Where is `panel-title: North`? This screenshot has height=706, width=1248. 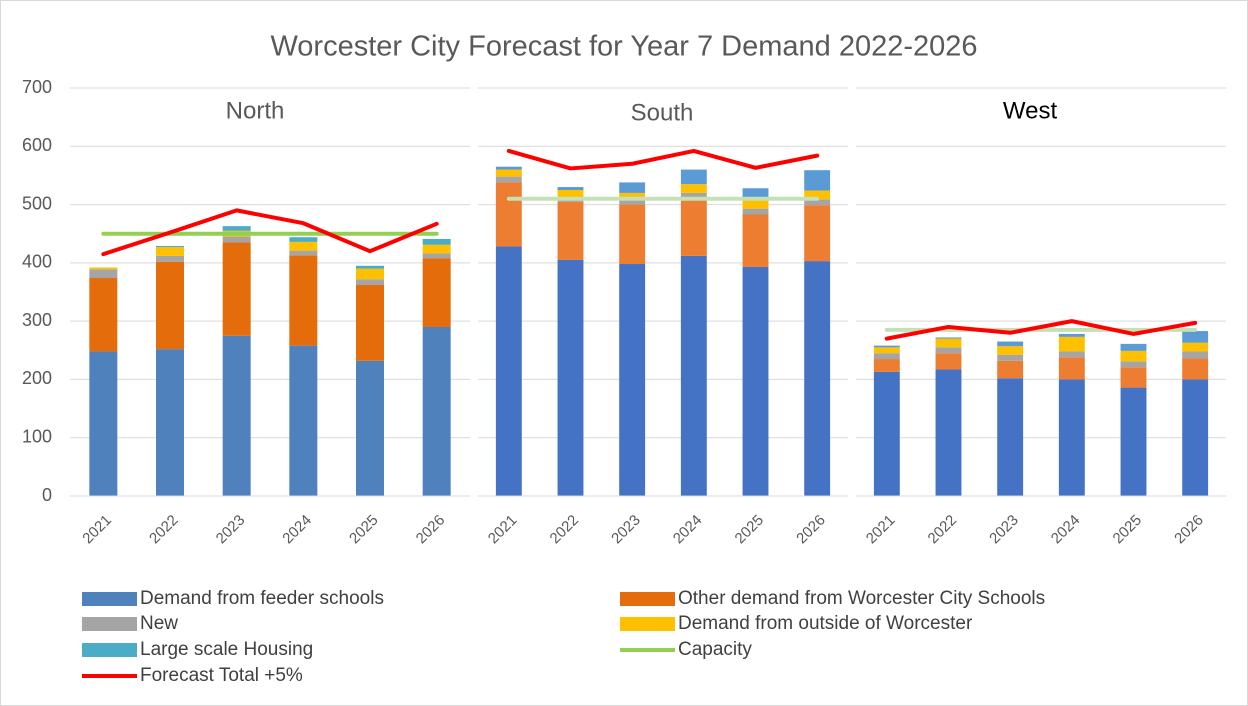 panel-title: North is located at coordinates (255, 110).